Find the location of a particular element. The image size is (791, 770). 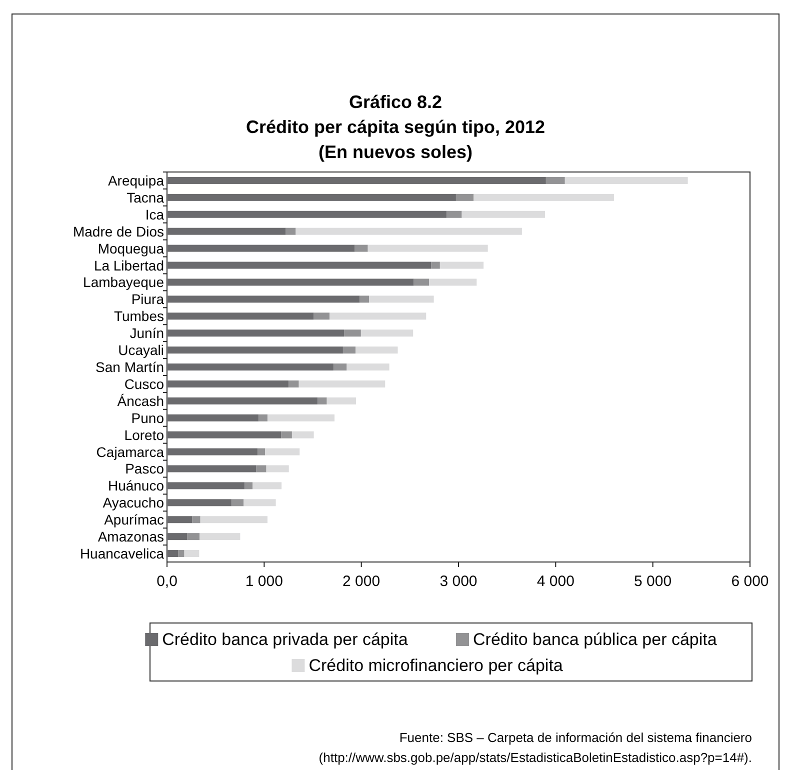

x-tick-label: 1 000 is located at coordinates (264, 581).